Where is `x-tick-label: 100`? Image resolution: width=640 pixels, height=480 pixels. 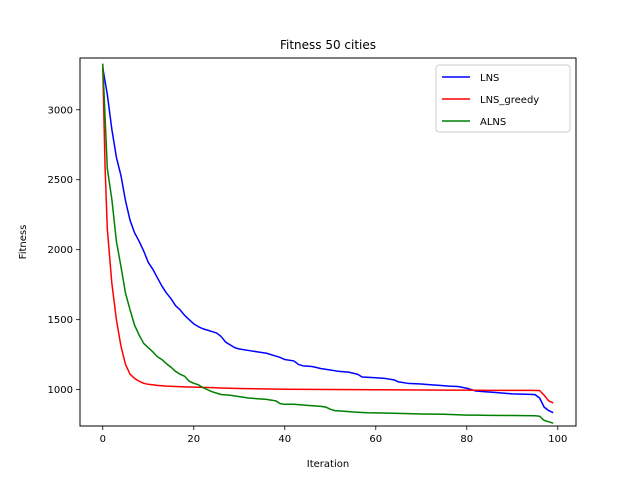 x-tick-label: 100 is located at coordinates (557, 439).